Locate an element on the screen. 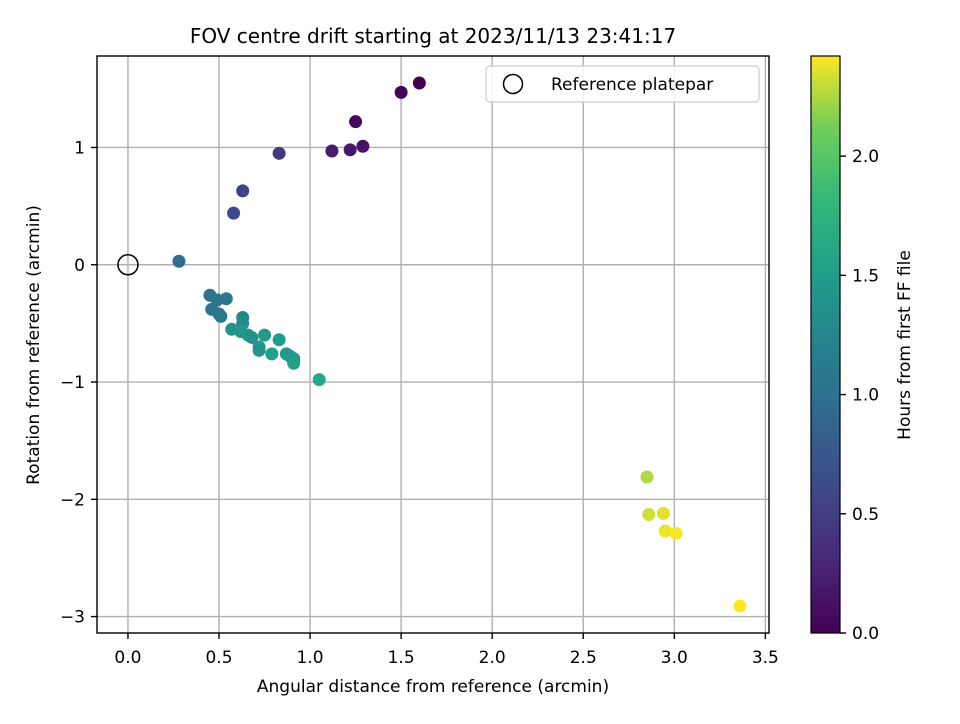 Image resolution: width=960 pixels, height=724 pixels. y-ticks: −3 −2 −1 0 1 is located at coordinates (78, 383).